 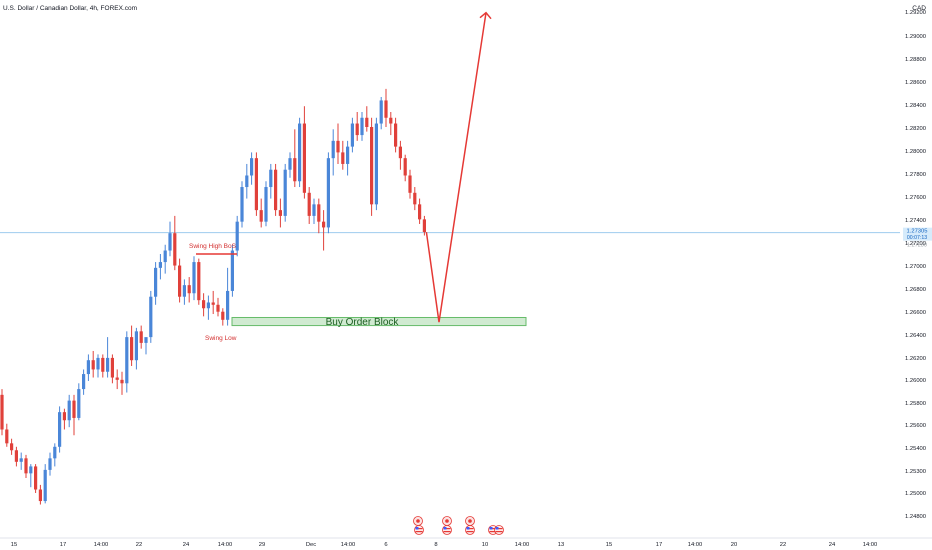 I want to click on y-tick-label: 1.26800, so click(x=915, y=290).